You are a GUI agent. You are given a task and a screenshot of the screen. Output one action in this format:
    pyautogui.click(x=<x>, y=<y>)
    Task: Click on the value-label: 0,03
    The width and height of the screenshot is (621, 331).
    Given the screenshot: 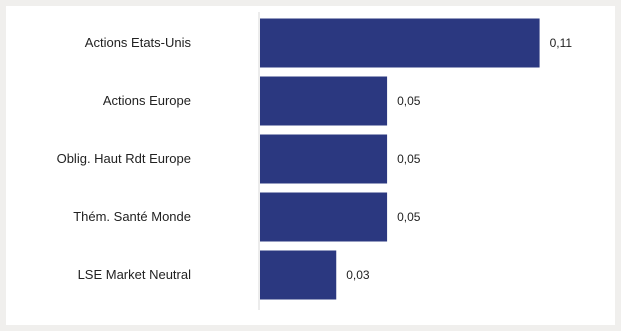 What is the action you would take?
    pyautogui.click(x=358, y=275)
    